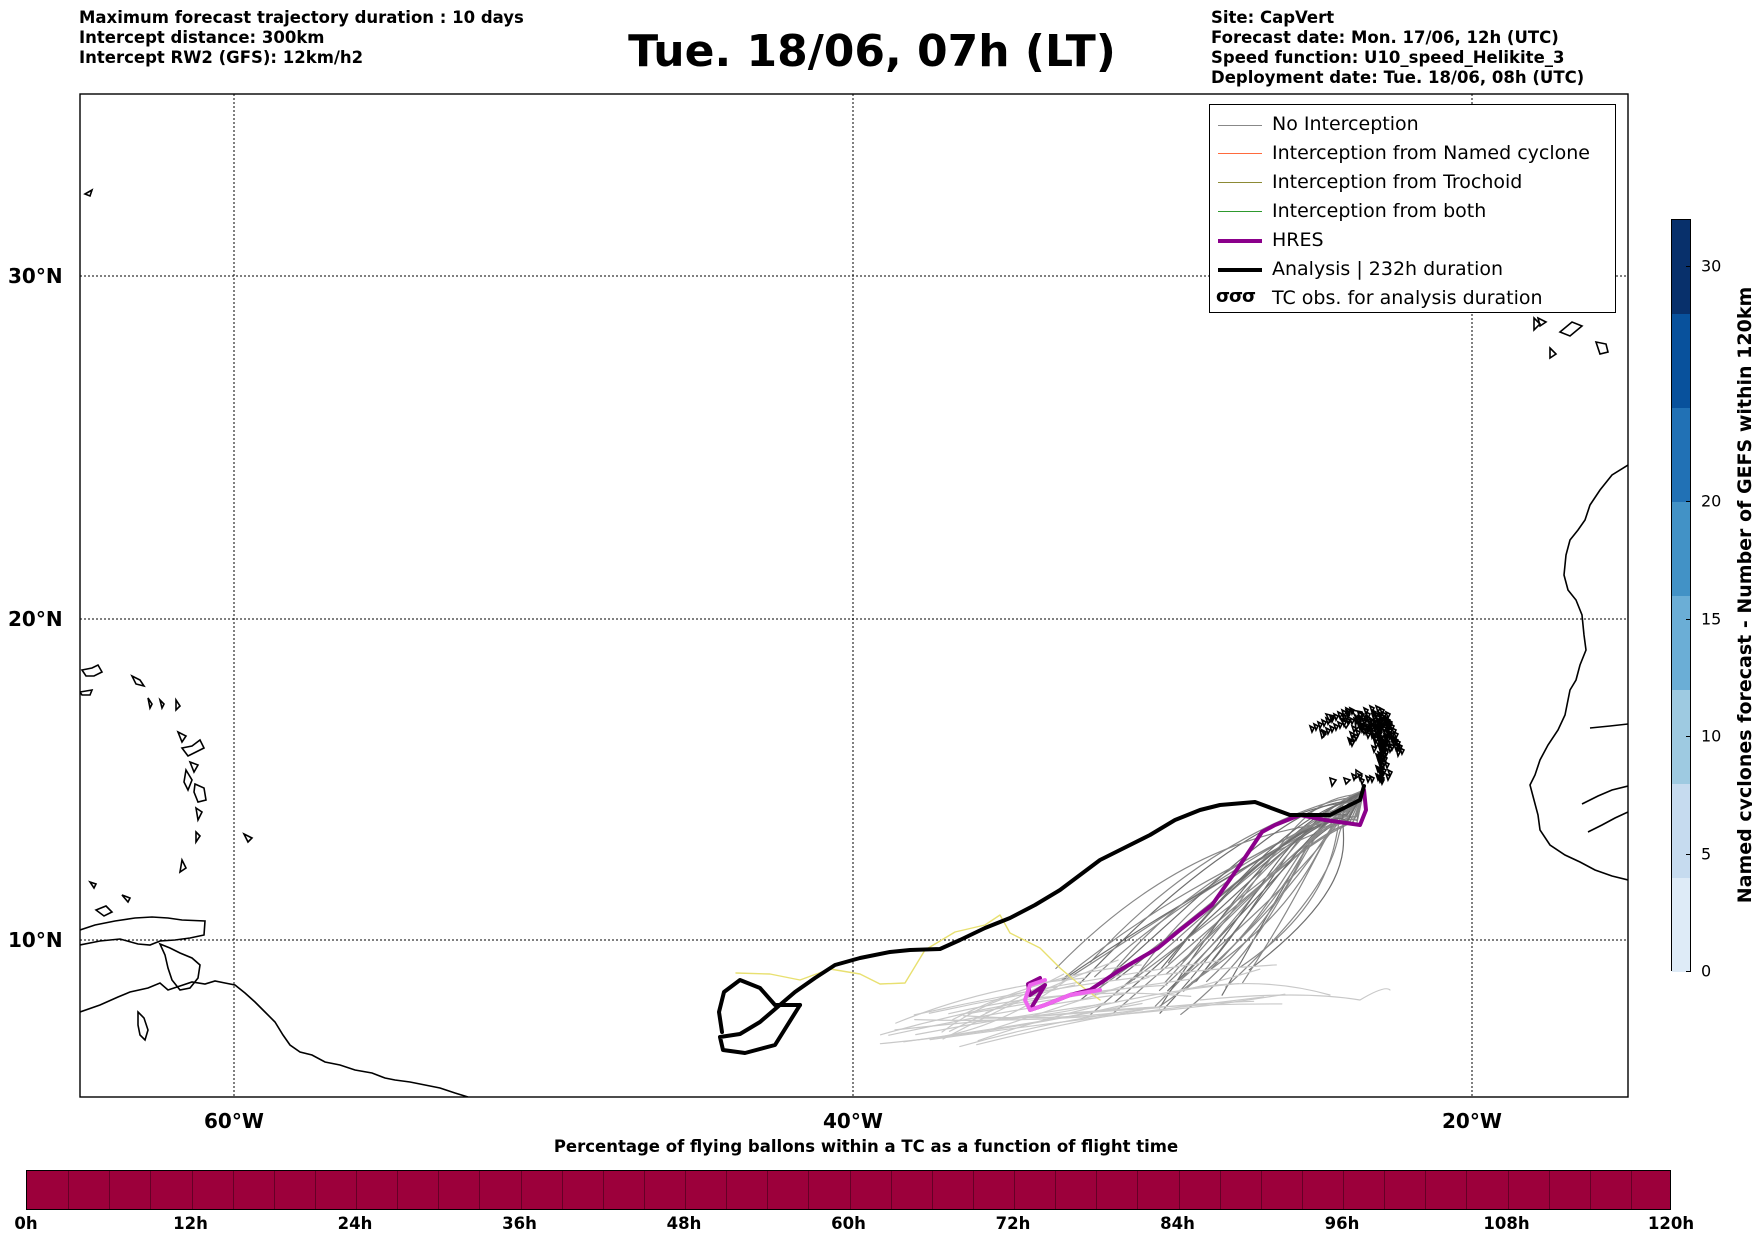  I want to click on cyclone-count-colorbar, so click(1681, 595).